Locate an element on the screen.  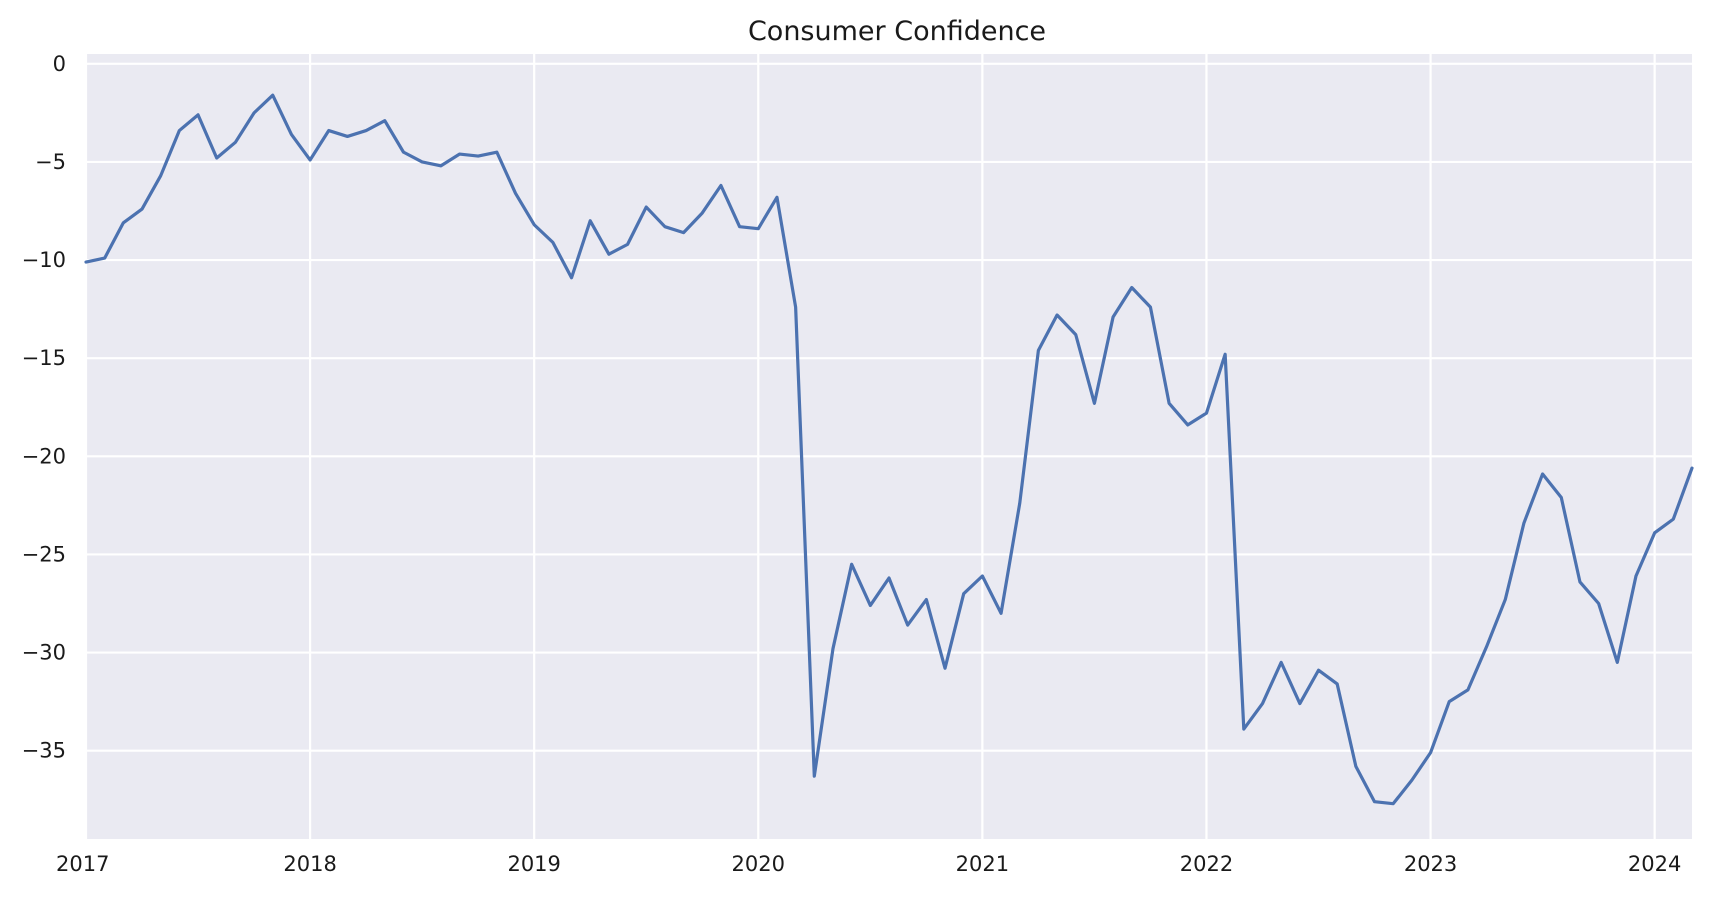
x-tick-label: 2019 is located at coordinates (533, 864).